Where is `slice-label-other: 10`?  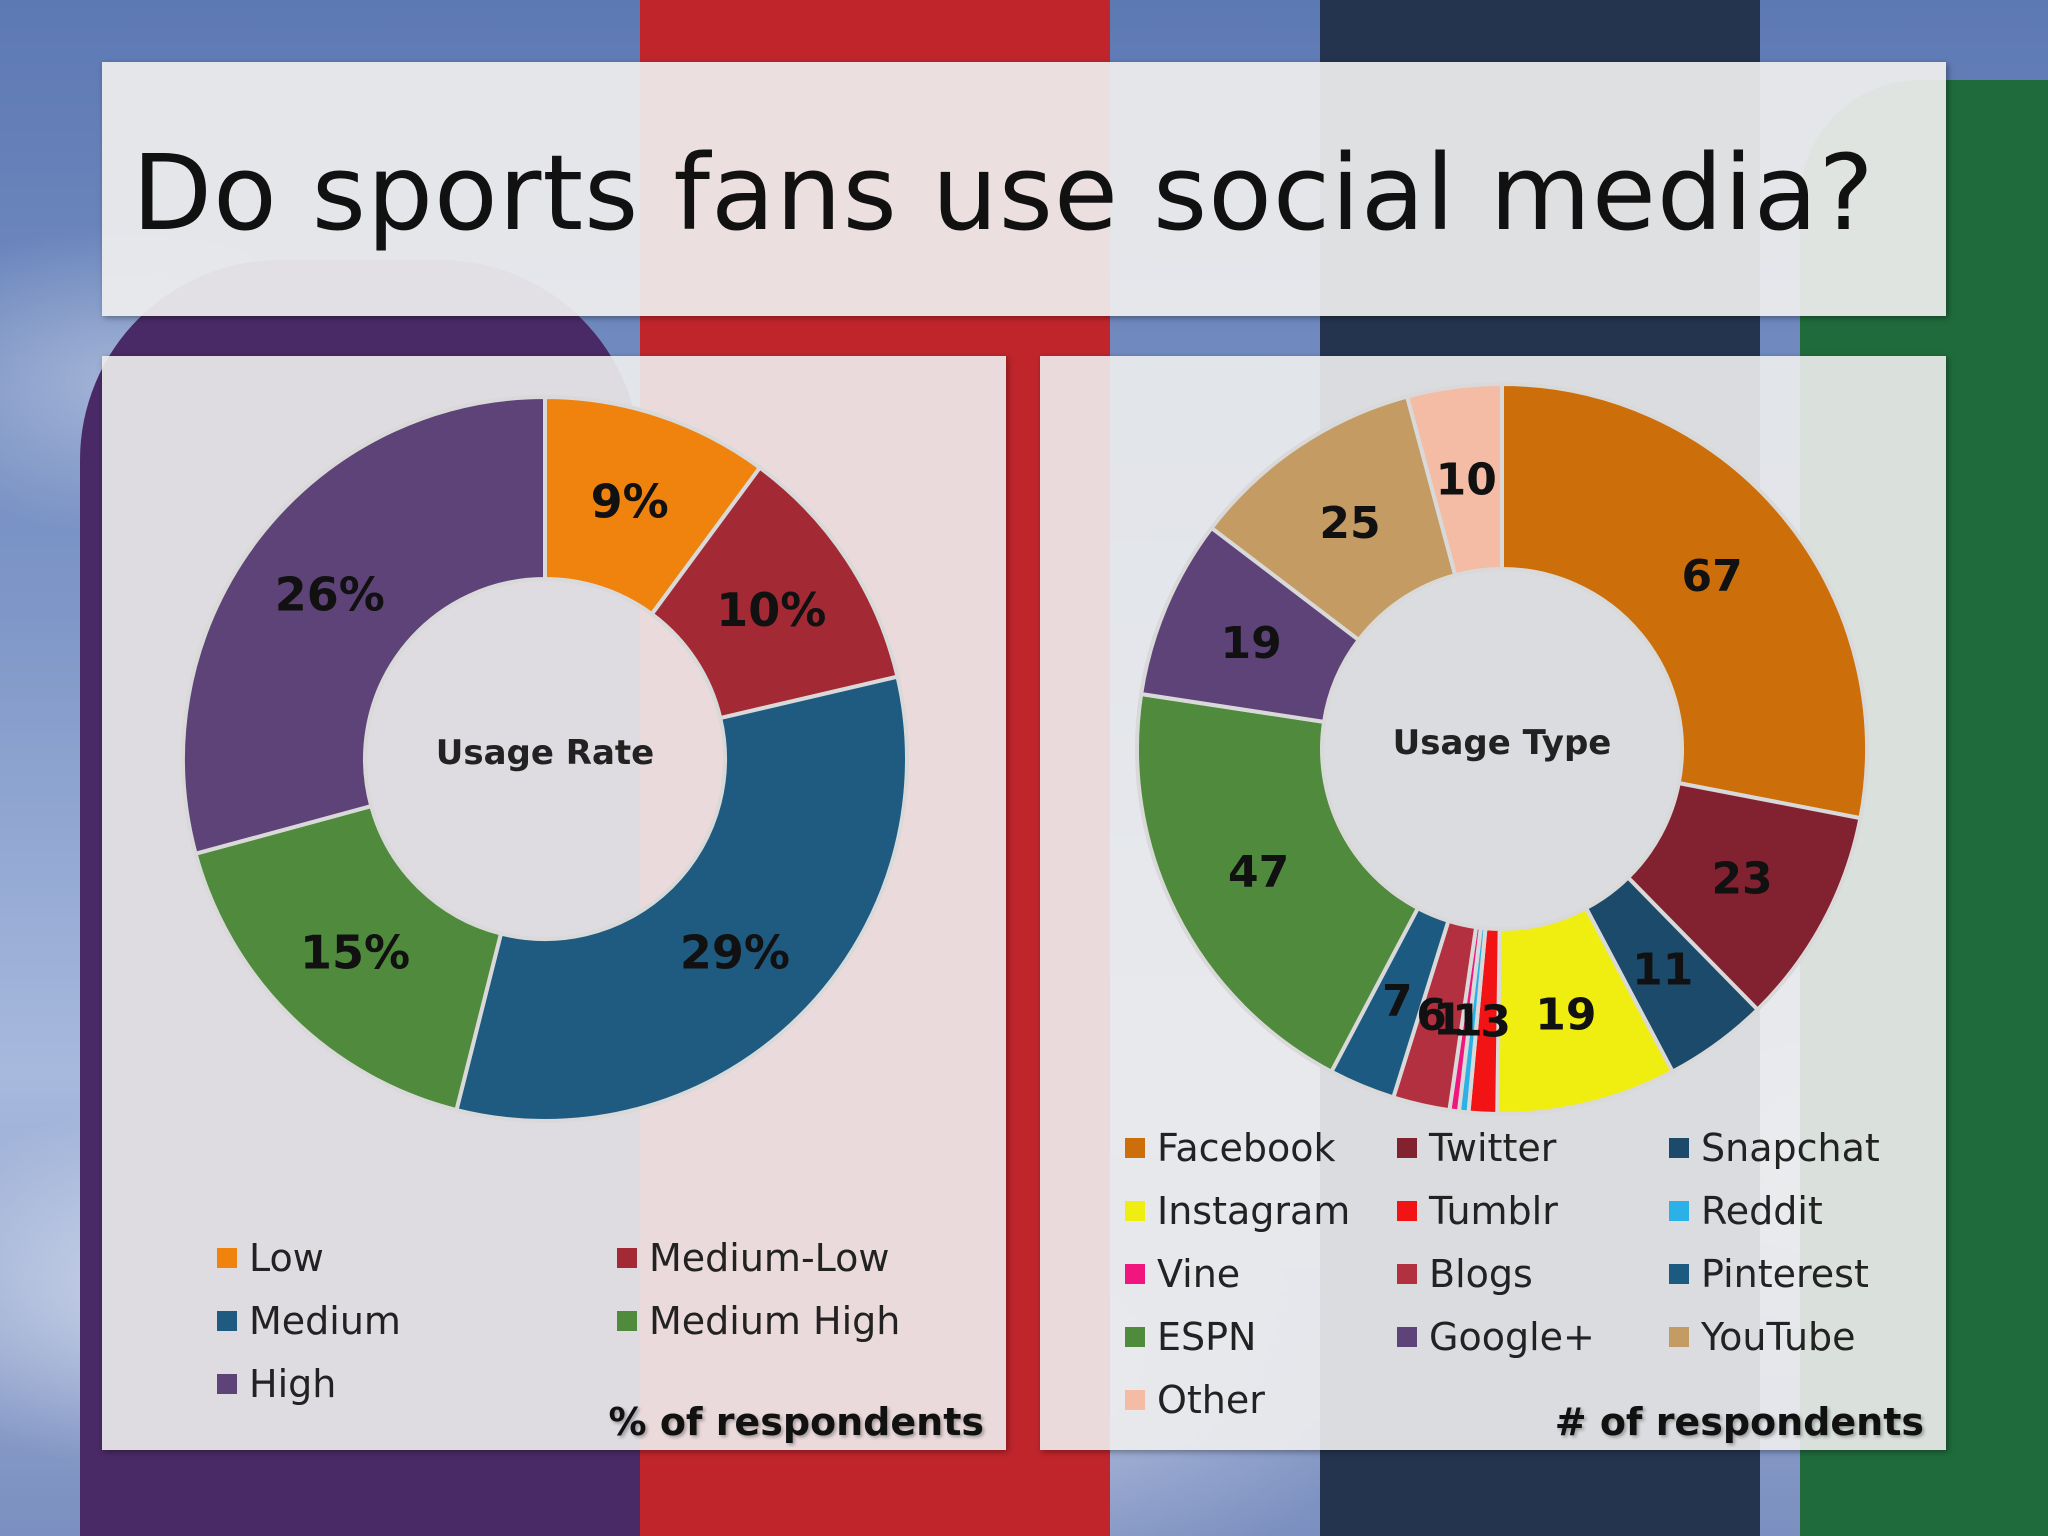 slice-label-other: 10 is located at coordinates (1466, 479).